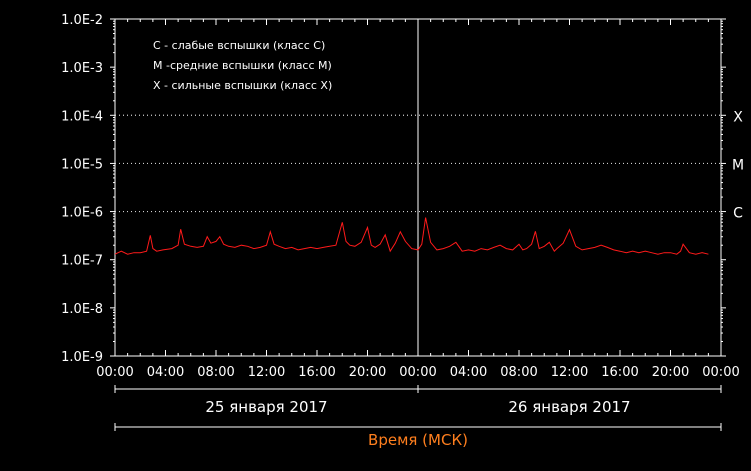  I want to click on y-tick-label: 1.0E-7, so click(82, 261).